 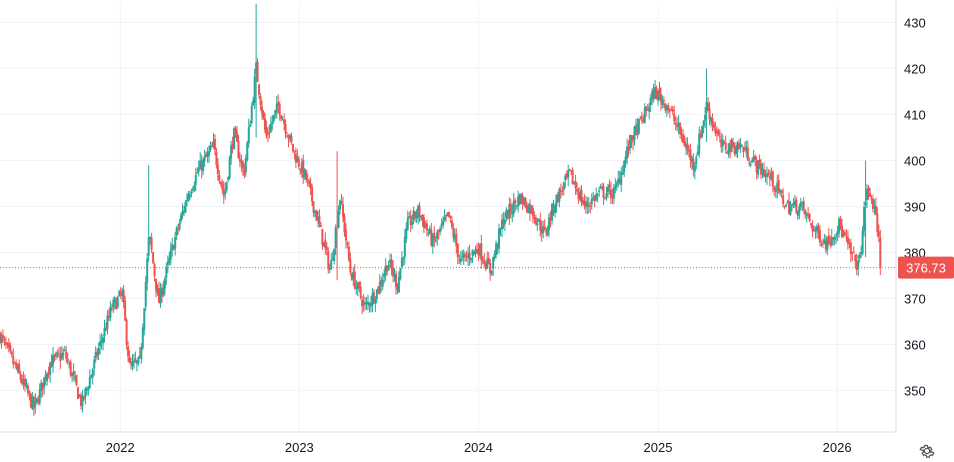 What do you see at coordinates (927, 451) in the screenshot?
I see `settings-button` at bounding box center [927, 451].